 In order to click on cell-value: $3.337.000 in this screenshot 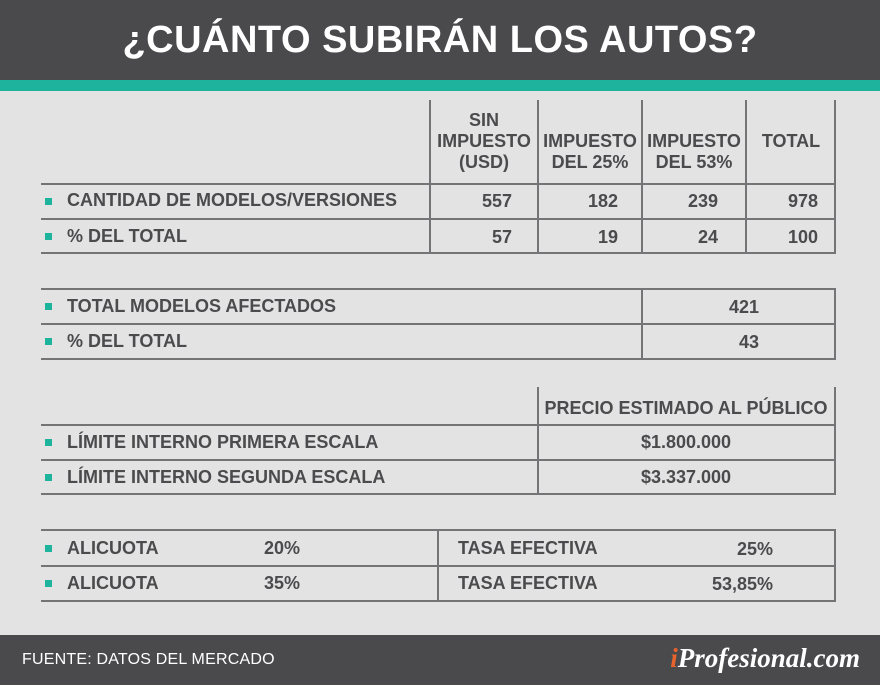, I will do `click(686, 477)`.